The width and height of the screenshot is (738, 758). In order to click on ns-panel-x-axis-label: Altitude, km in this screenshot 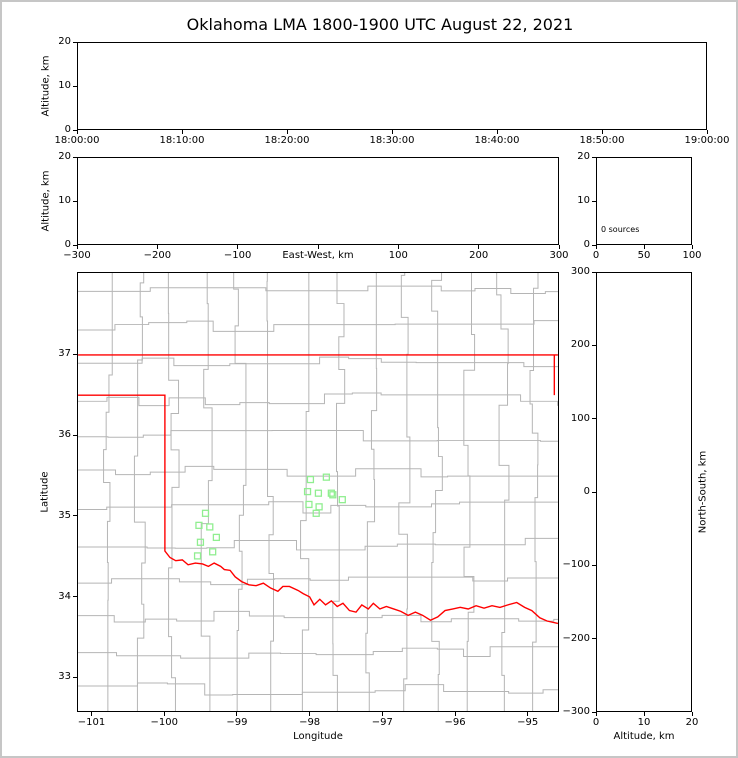, I will do `click(644, 736)`.